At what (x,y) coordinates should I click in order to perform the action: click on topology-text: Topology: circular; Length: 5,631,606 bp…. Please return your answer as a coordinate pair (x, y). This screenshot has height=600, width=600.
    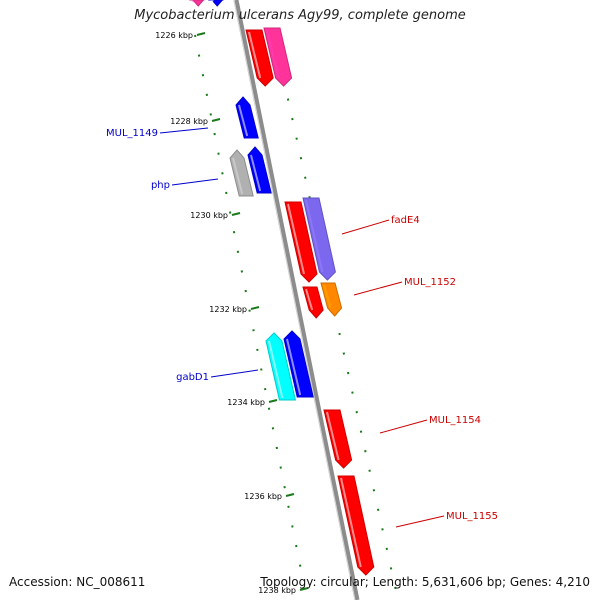
    Looking at the image, I should click on (425, 582).